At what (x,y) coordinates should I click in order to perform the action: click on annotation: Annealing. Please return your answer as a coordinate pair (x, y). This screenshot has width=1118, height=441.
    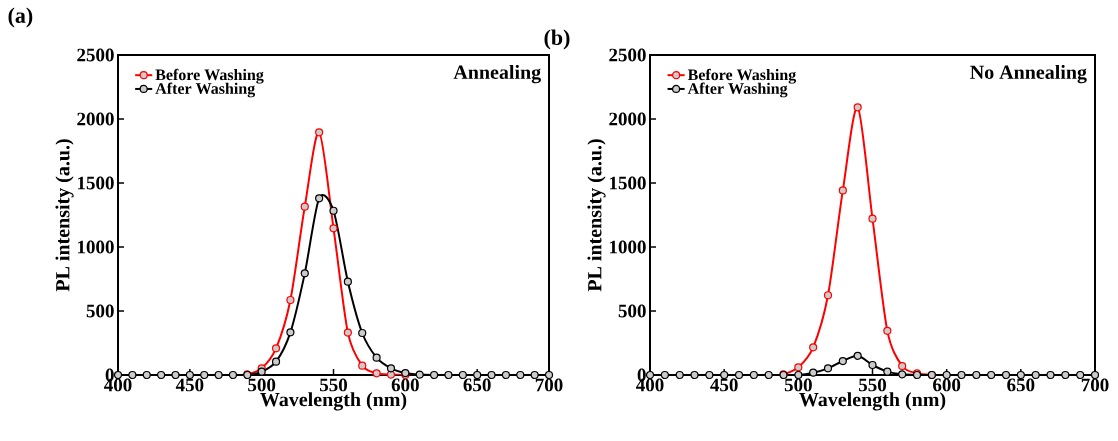
    Looking at the image, I should click on (497, 74).